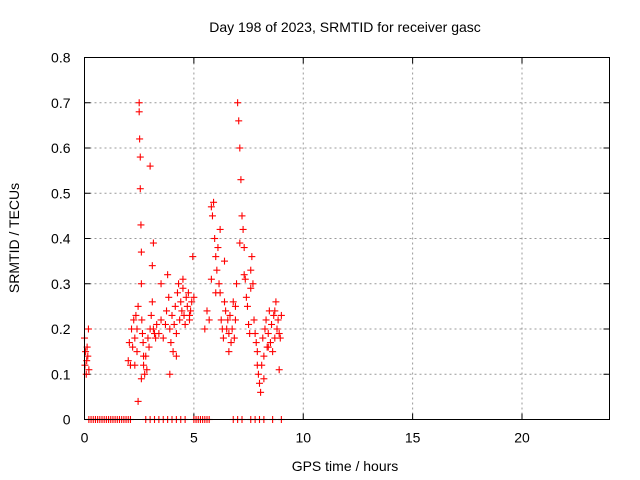  Describe the element at coordinates (67, 420) in the screenshot. I see `y-tick-label: 0` at that location.